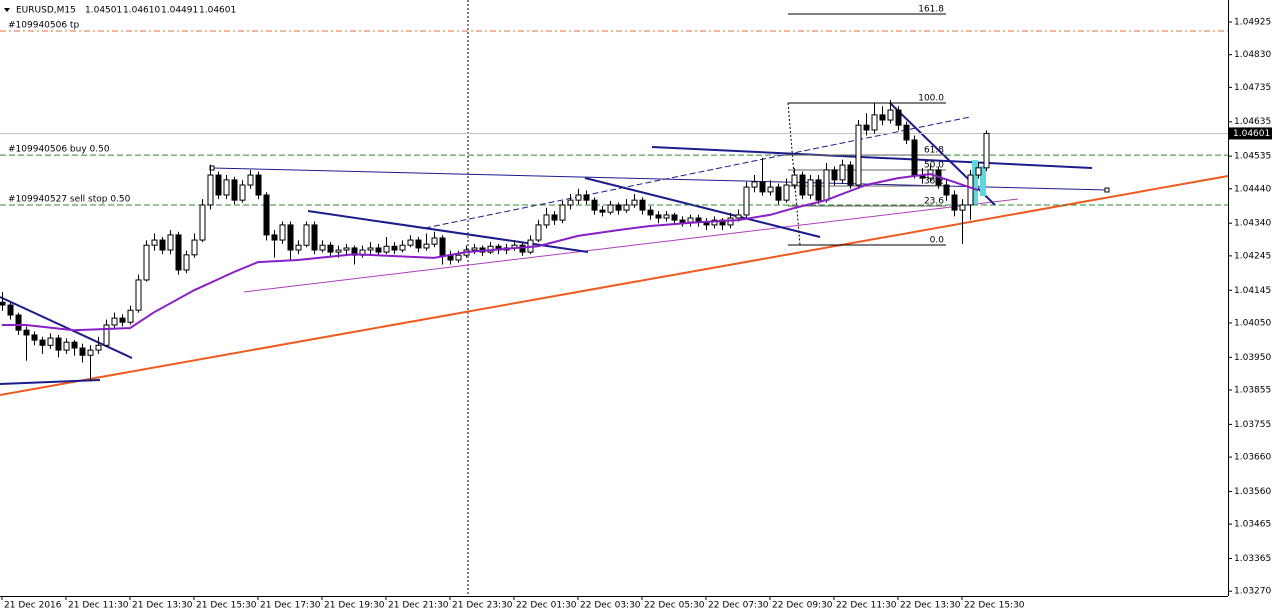 Image resolution: width=1272 pixels, height=616 pixels. Describe the element at coordinates (994, 606) in the screenshot. I see `x-tick-label: 22 Dec 15:30` at that location.